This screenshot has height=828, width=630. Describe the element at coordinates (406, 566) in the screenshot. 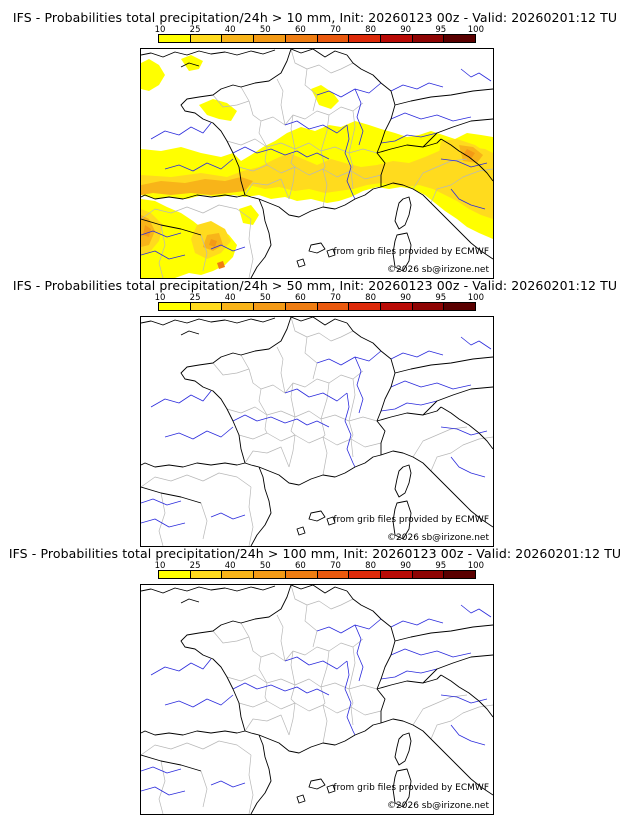

I see `scale-tick-label: 90` at that location.